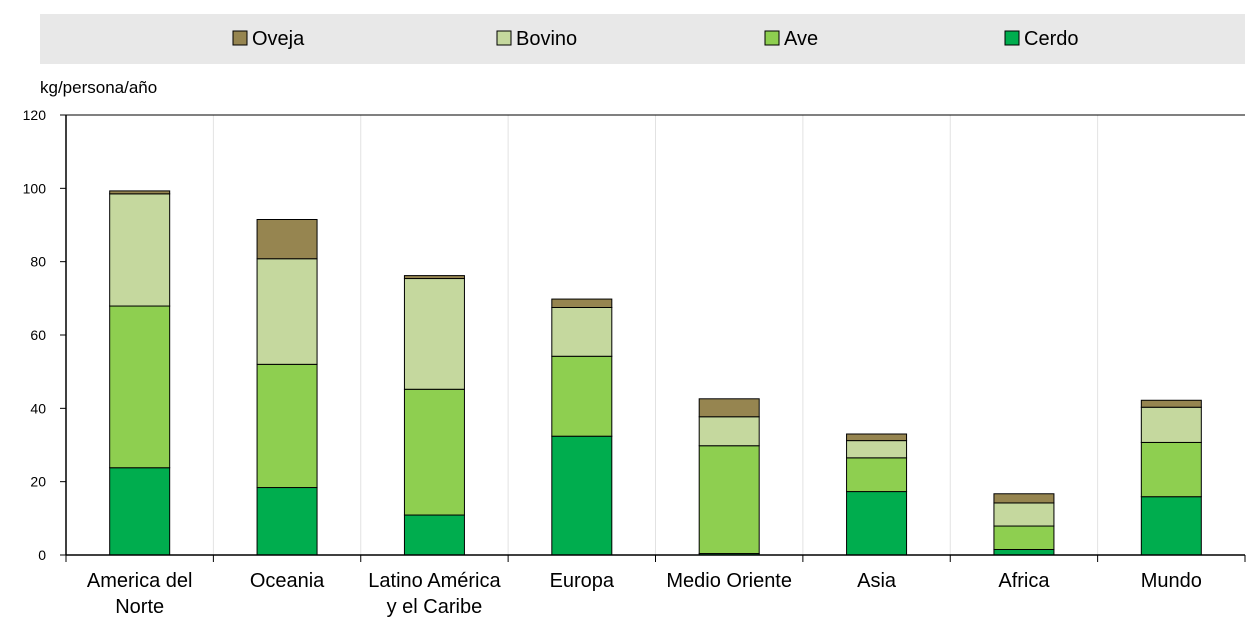 This screenshot has width=1253, height=622. Describe the element at coordinates (38, 408) in the screenshot. I see `y-tick-label: 40` at that location.